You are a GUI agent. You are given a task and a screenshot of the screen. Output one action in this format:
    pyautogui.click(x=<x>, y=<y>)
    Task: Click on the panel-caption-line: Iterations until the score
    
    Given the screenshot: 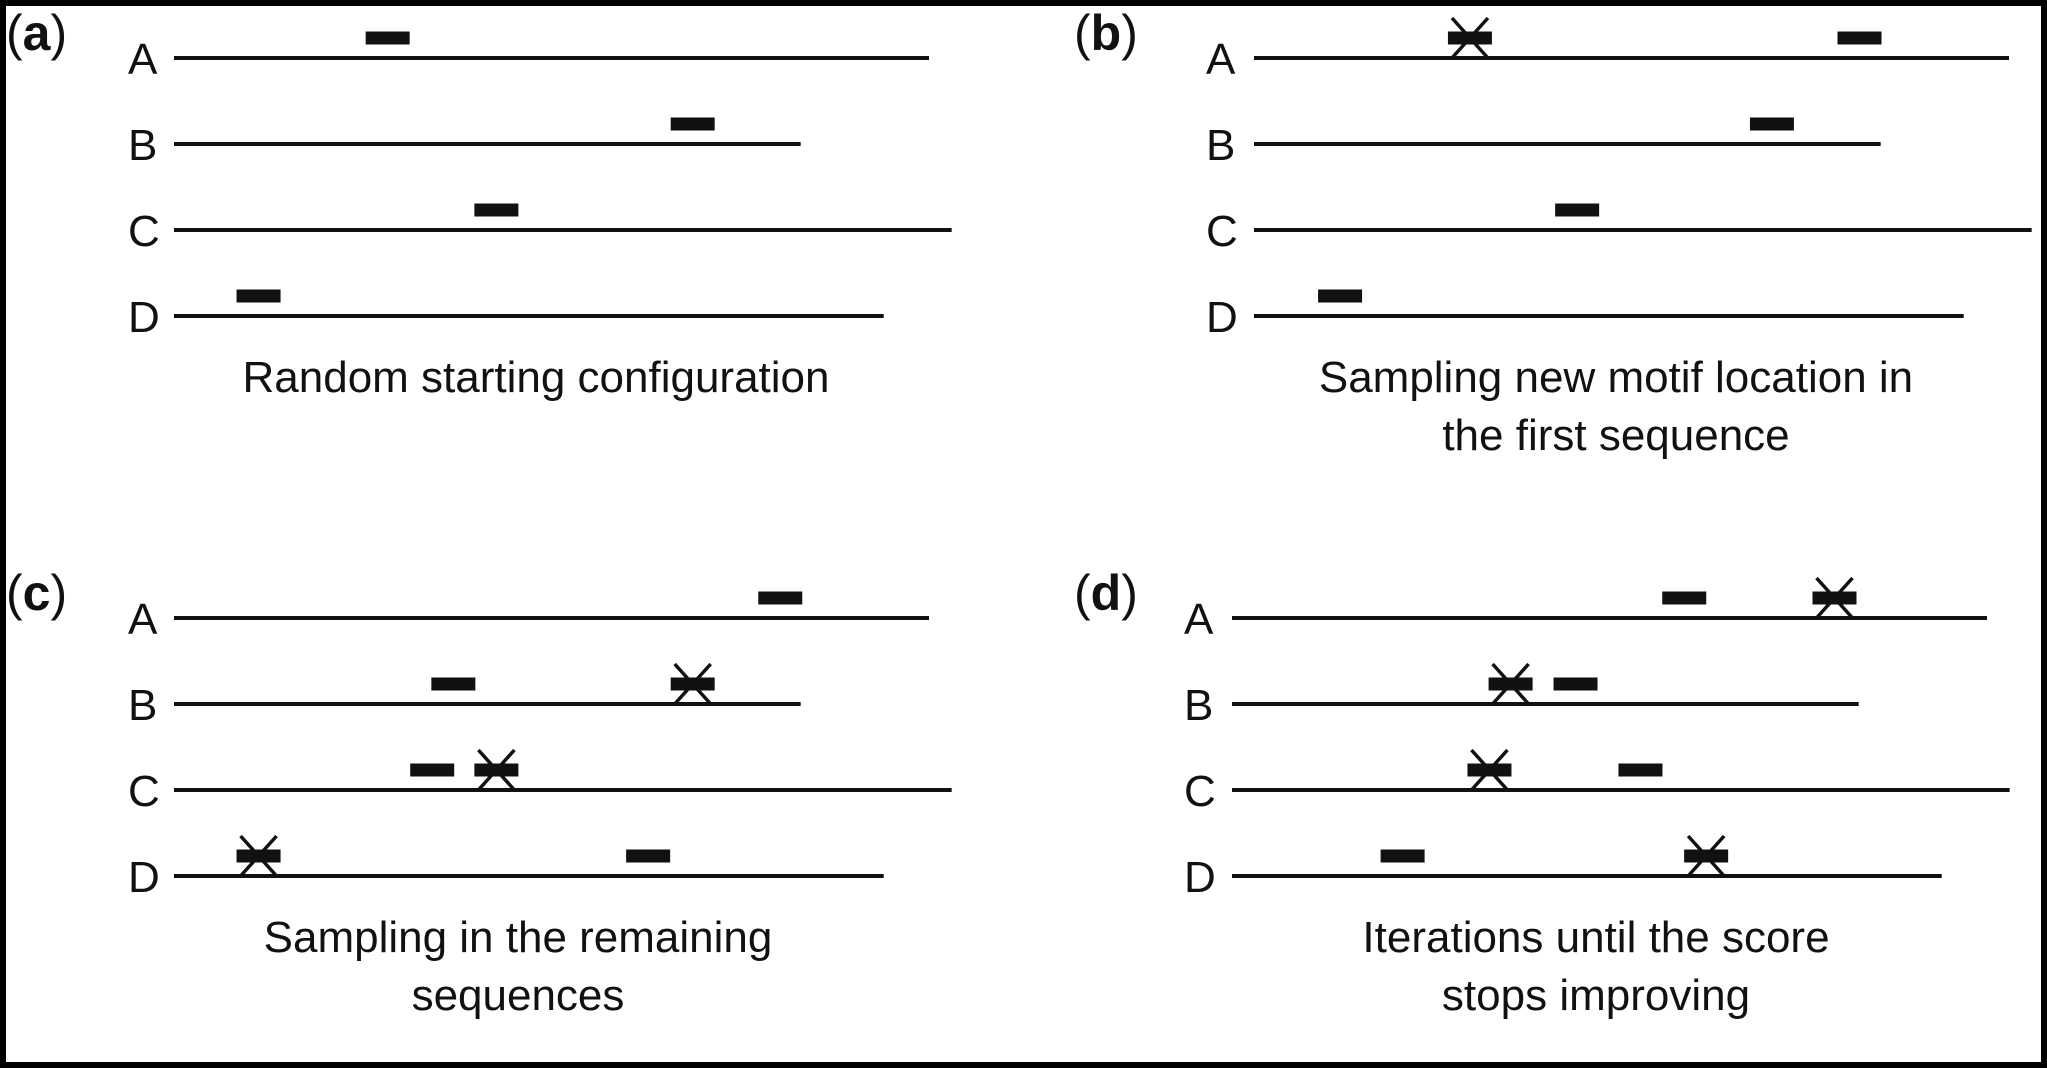 What is the action you would take?
    pyautogui.click(x=1595, y=937)
    